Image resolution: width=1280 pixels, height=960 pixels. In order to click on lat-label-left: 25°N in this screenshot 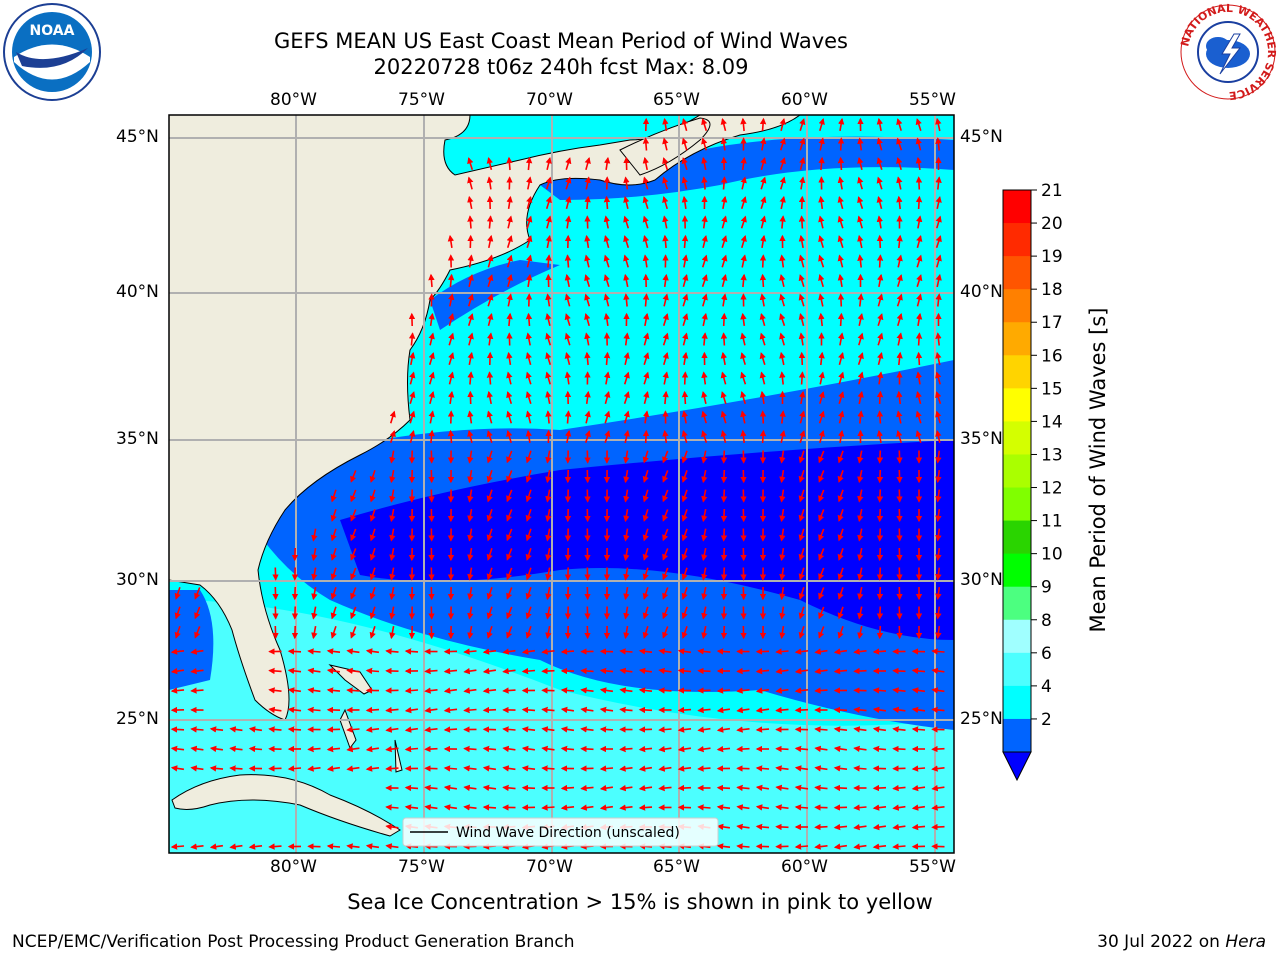, I will do `click(137, 719)`.